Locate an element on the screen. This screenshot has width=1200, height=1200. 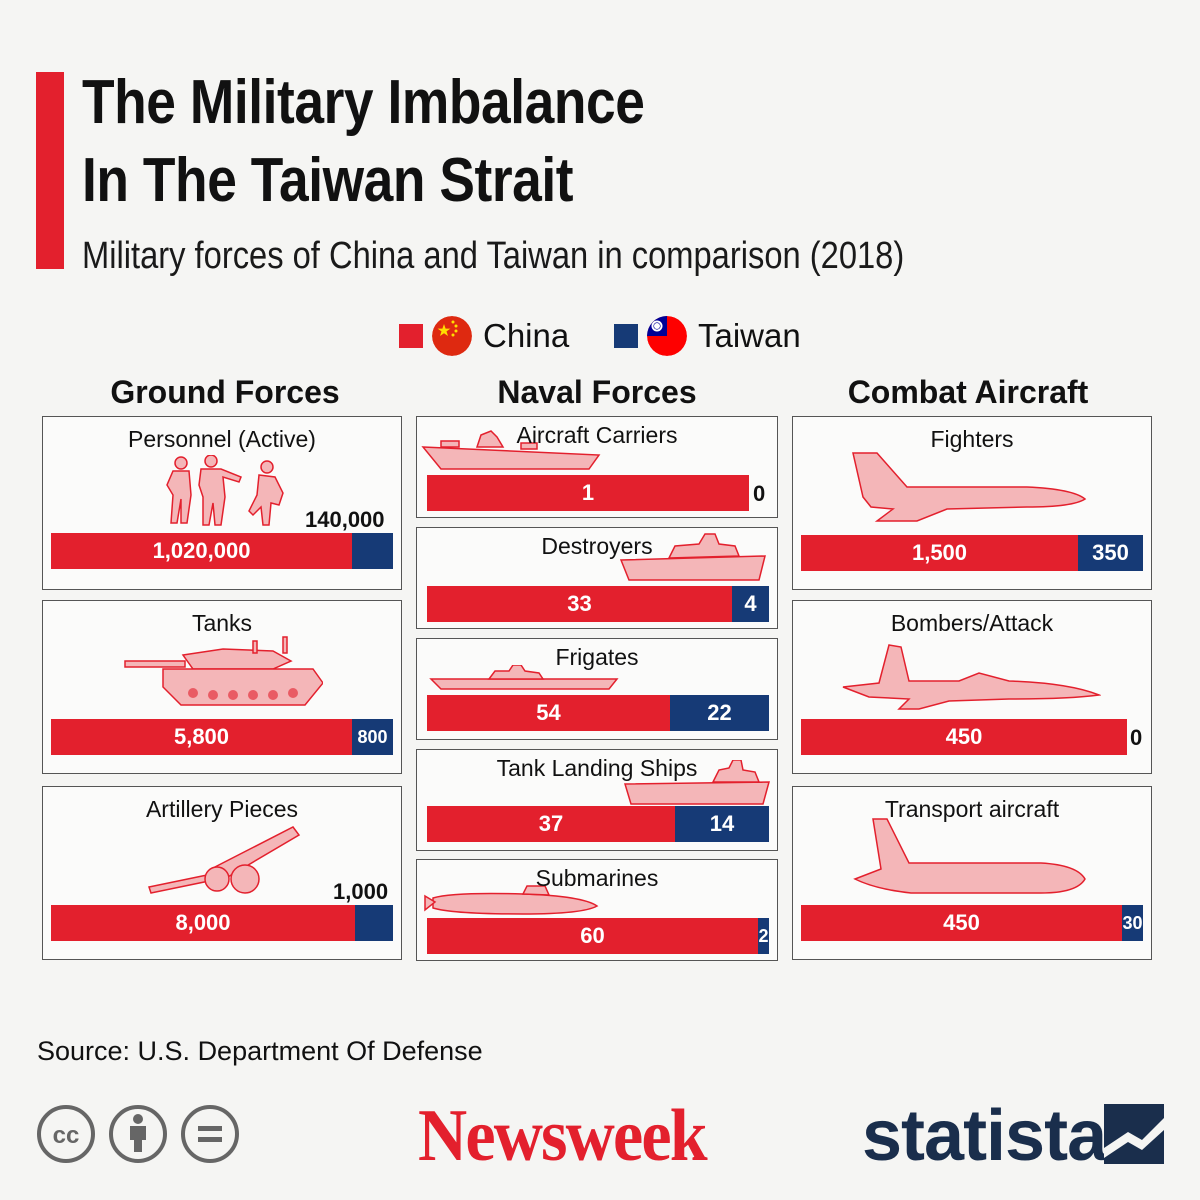
comparison-bar: 1,500 350 is located at coordinates (972, 553).